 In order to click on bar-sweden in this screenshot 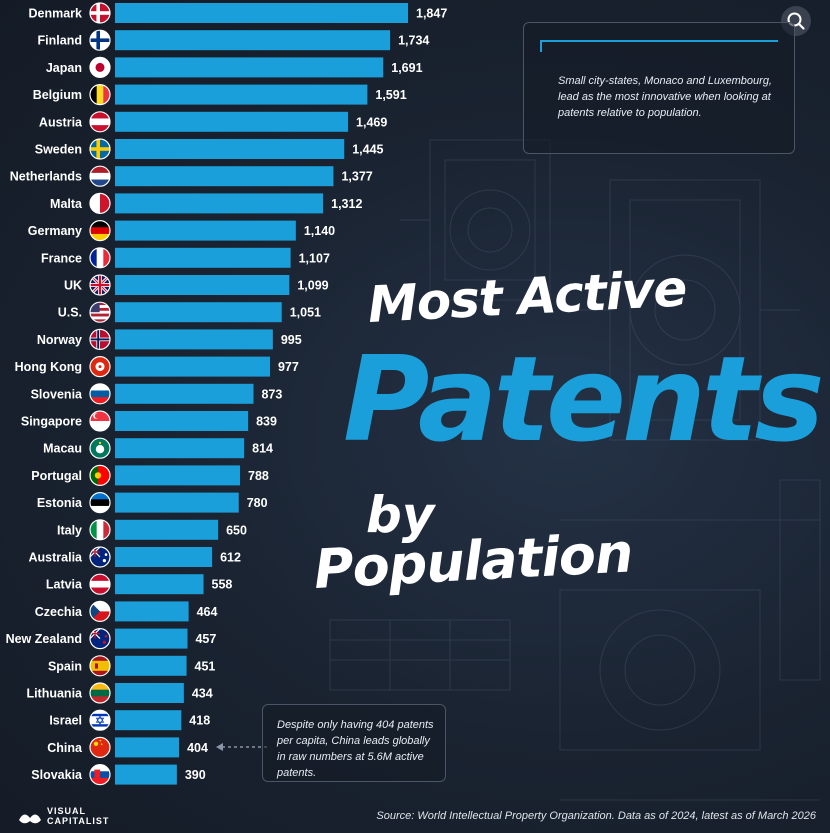, I will do `click(230, 149)`.